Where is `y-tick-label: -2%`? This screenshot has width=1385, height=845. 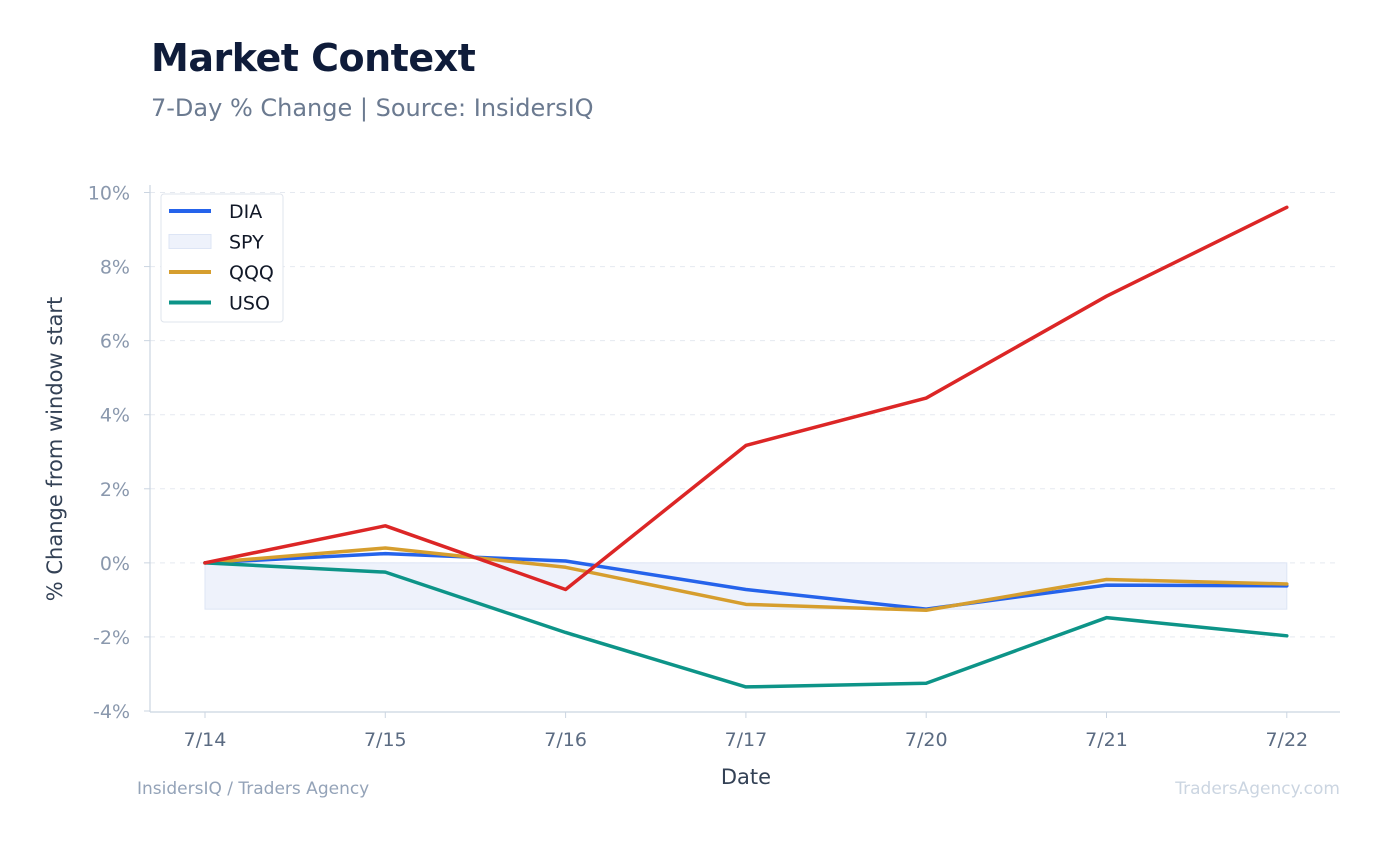 y-tick-label: -2% is located at coordinates (111, 638).